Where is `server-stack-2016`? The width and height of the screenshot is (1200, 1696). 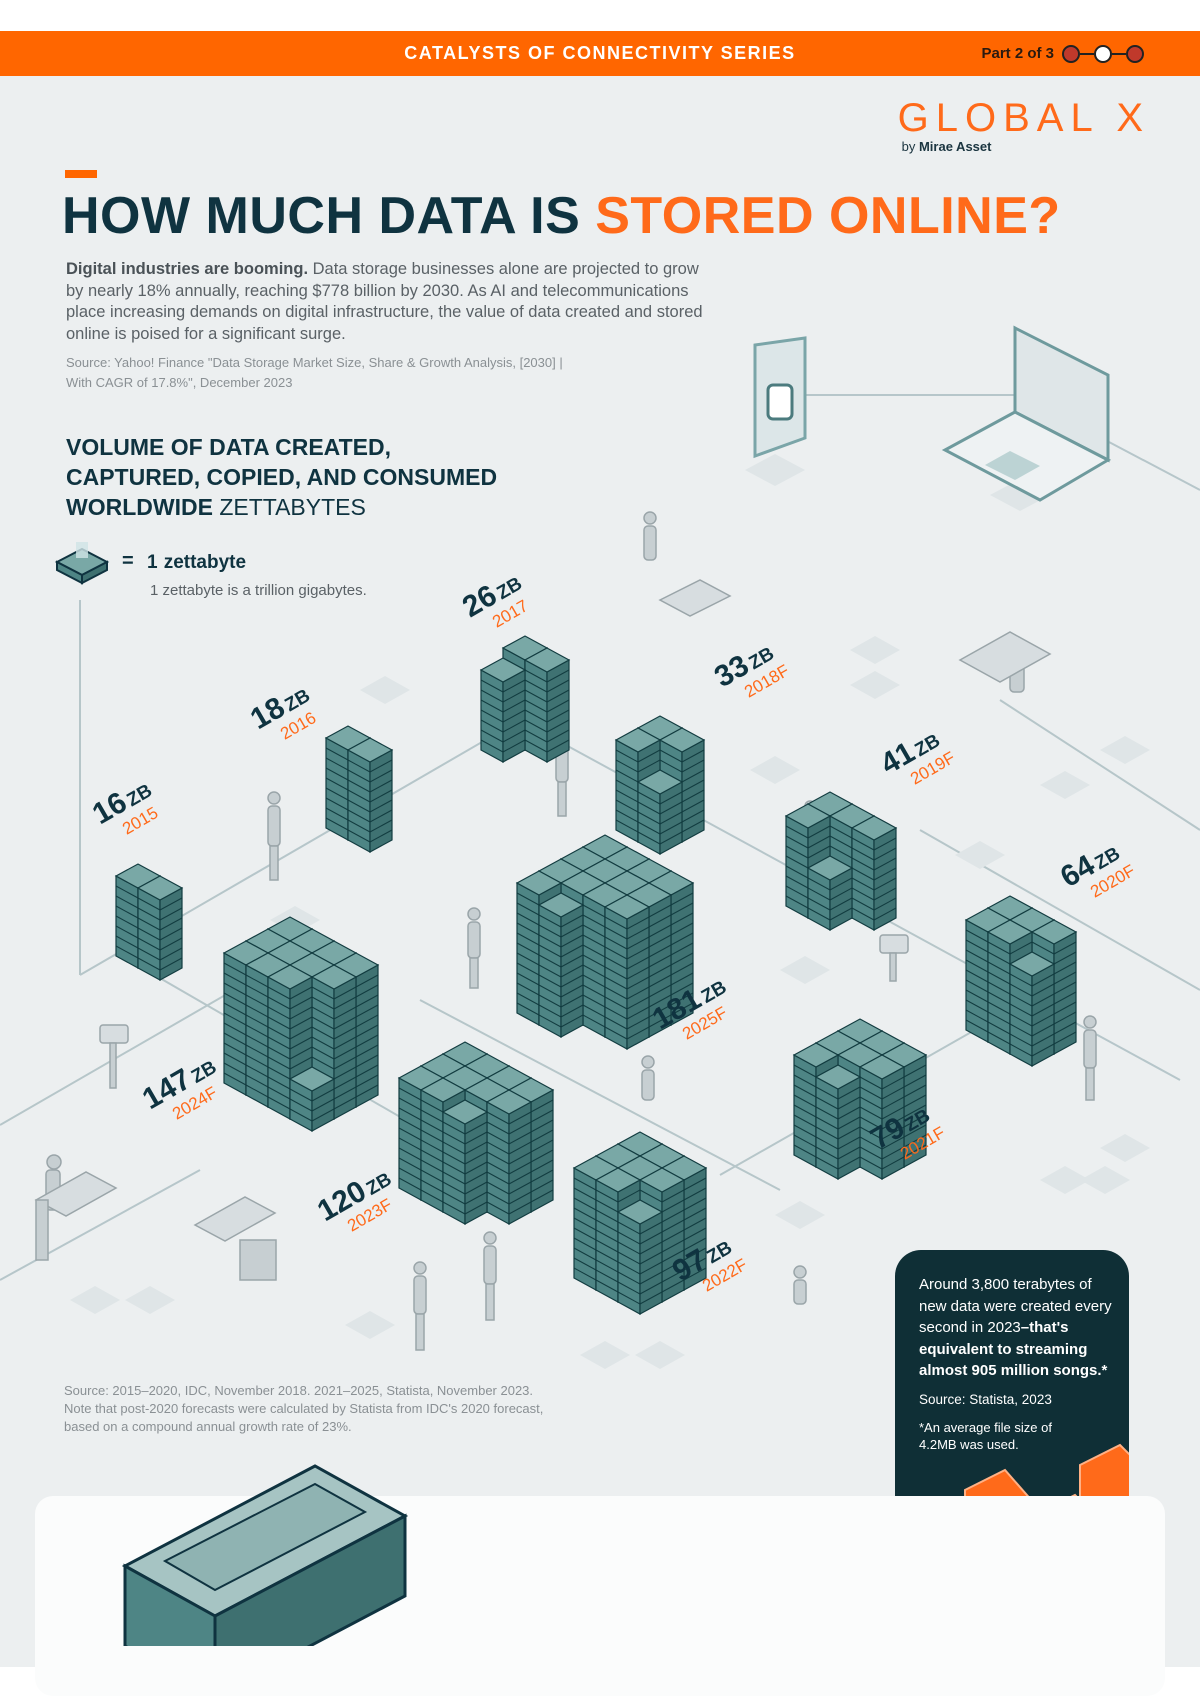 server-stack-2016 is located at coordinates (359, 789).